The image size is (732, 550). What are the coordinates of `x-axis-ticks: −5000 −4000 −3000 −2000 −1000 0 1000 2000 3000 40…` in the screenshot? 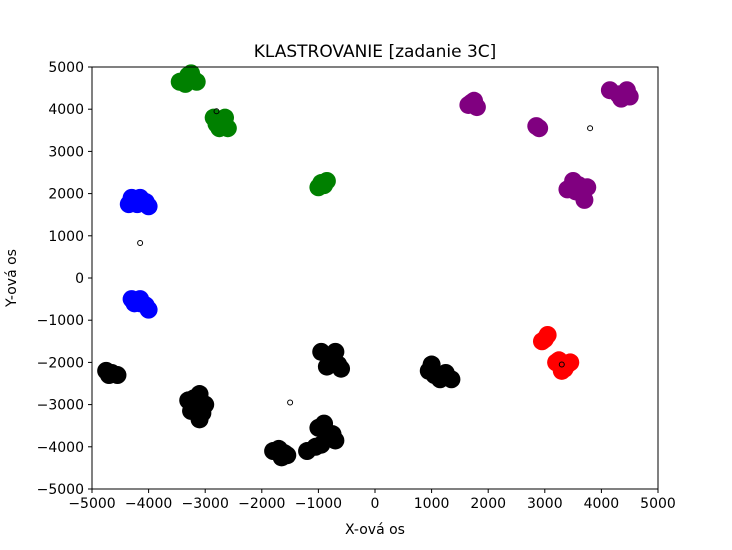 It's located at (372, 500).